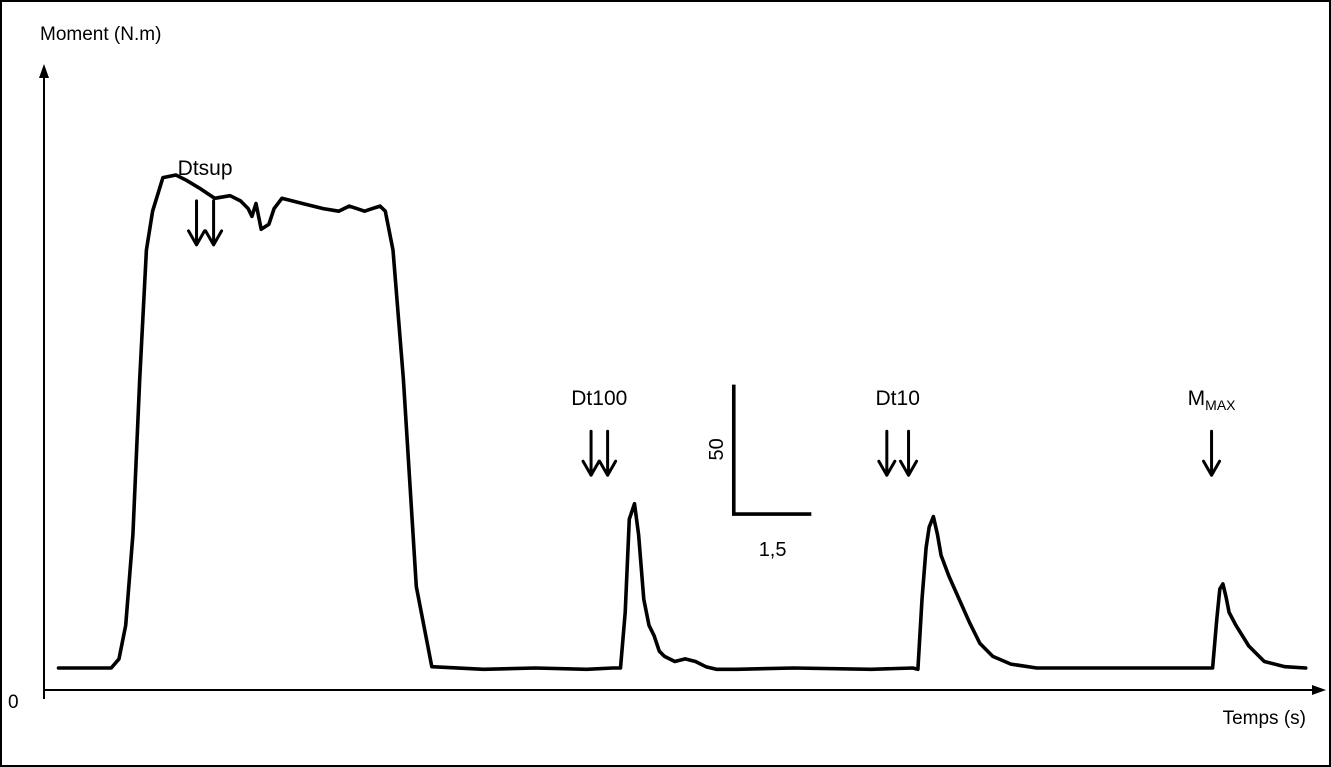 This screenshot has height=767, width=1331. I want to click on annotation-label-dt100: Dt100, so click(599, 398).